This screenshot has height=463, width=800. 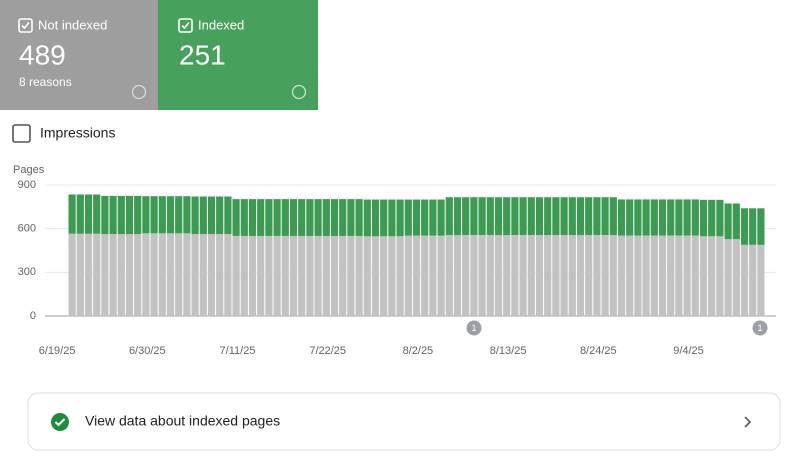 I want to click on x-tick-label: 8/24/25, so click(x=598, y=351).